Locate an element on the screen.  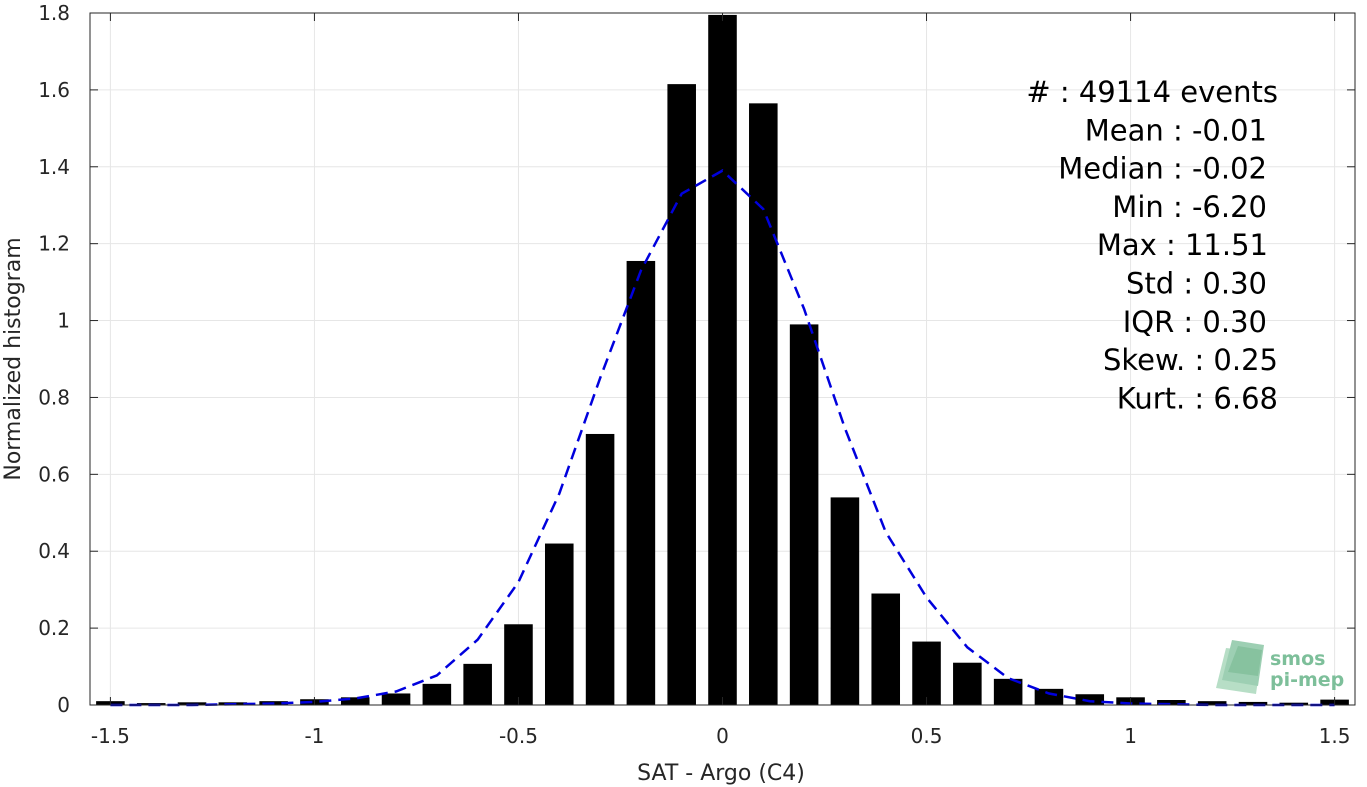
smos-pimep-logo: smos pi-mep is located at coordinates (1280, 667).